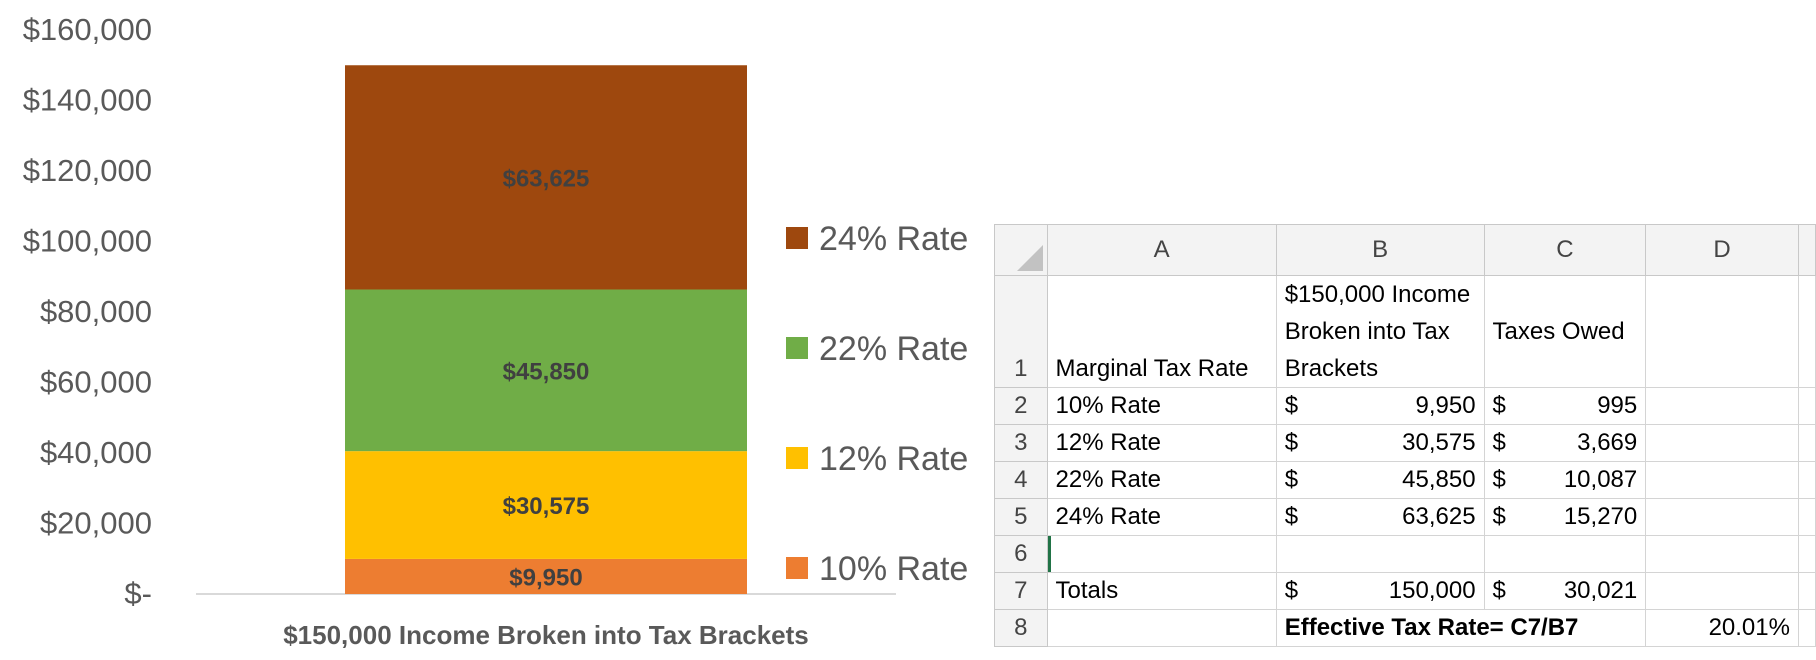 Image resolution: width=1816 pixels, height=660 pixels. Describe the element at coordinates (87, 29) in the screenshot. I see `y-tick-label: $160,000` at that location.